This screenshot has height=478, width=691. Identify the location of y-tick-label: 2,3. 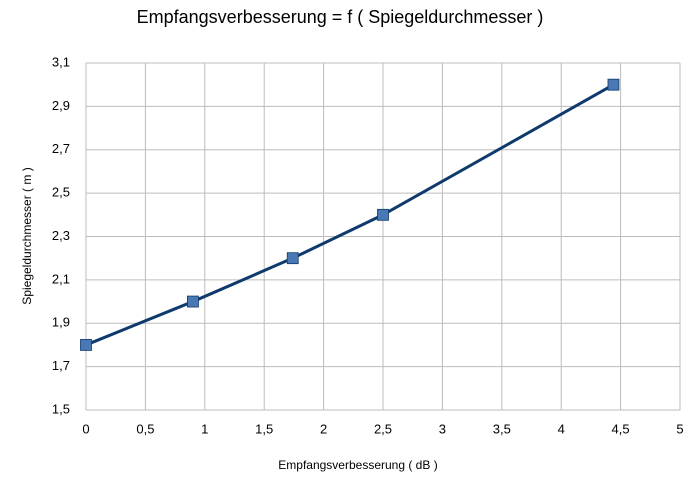
(61, 235).